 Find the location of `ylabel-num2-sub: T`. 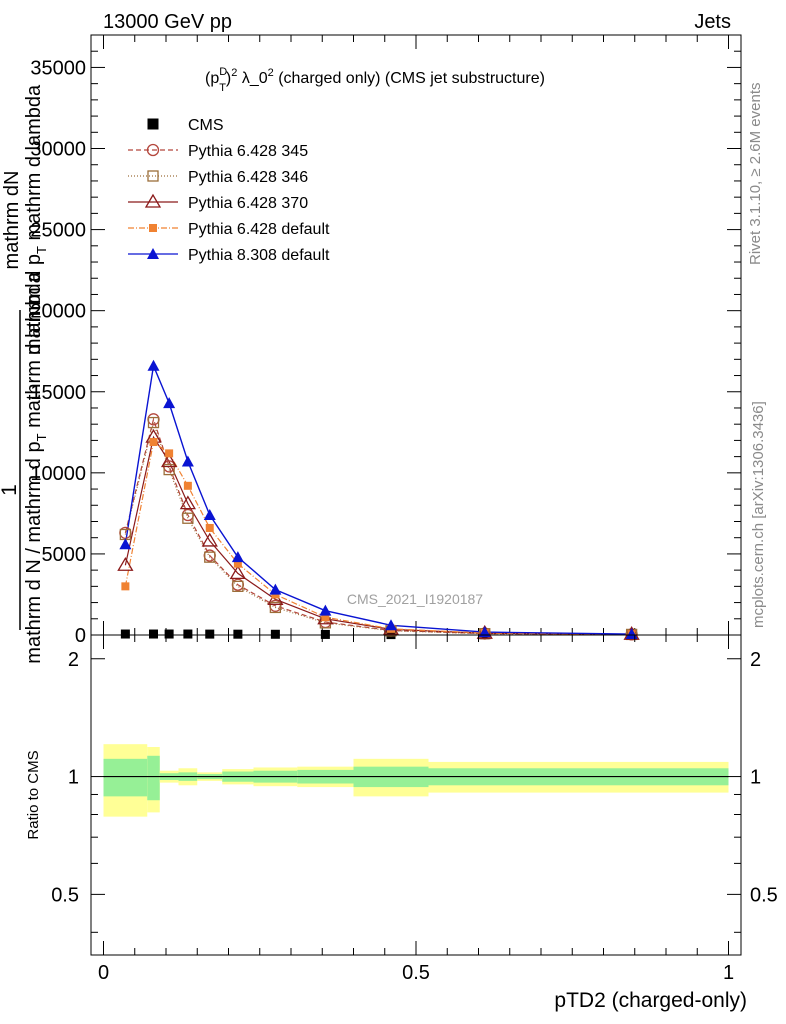

ylabel-num2-sub: T is located at coordinates (41, 250).